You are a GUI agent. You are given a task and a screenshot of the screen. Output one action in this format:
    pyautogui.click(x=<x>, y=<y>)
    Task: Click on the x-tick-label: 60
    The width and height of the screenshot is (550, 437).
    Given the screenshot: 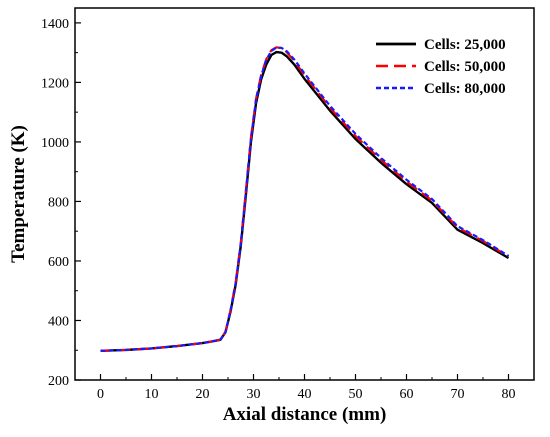 What is the action you would take?
    pyautogui.click(x=407, y=394)
    